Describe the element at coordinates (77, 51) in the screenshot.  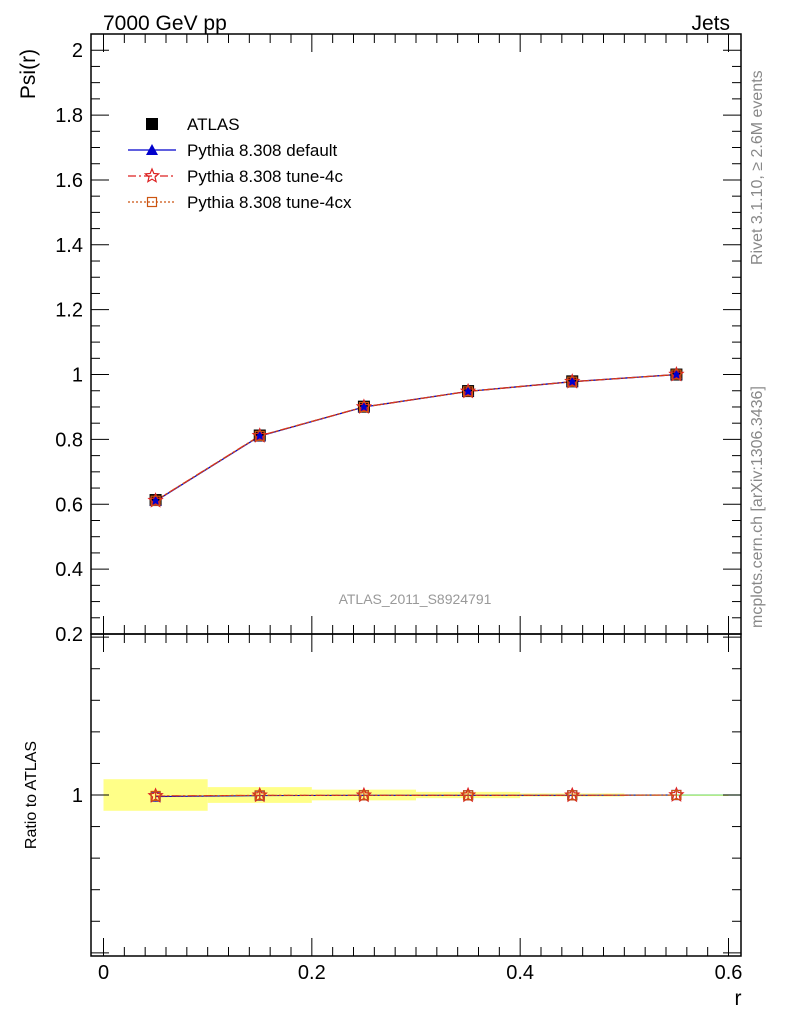
I see `y-tick-label: 2` at that location.